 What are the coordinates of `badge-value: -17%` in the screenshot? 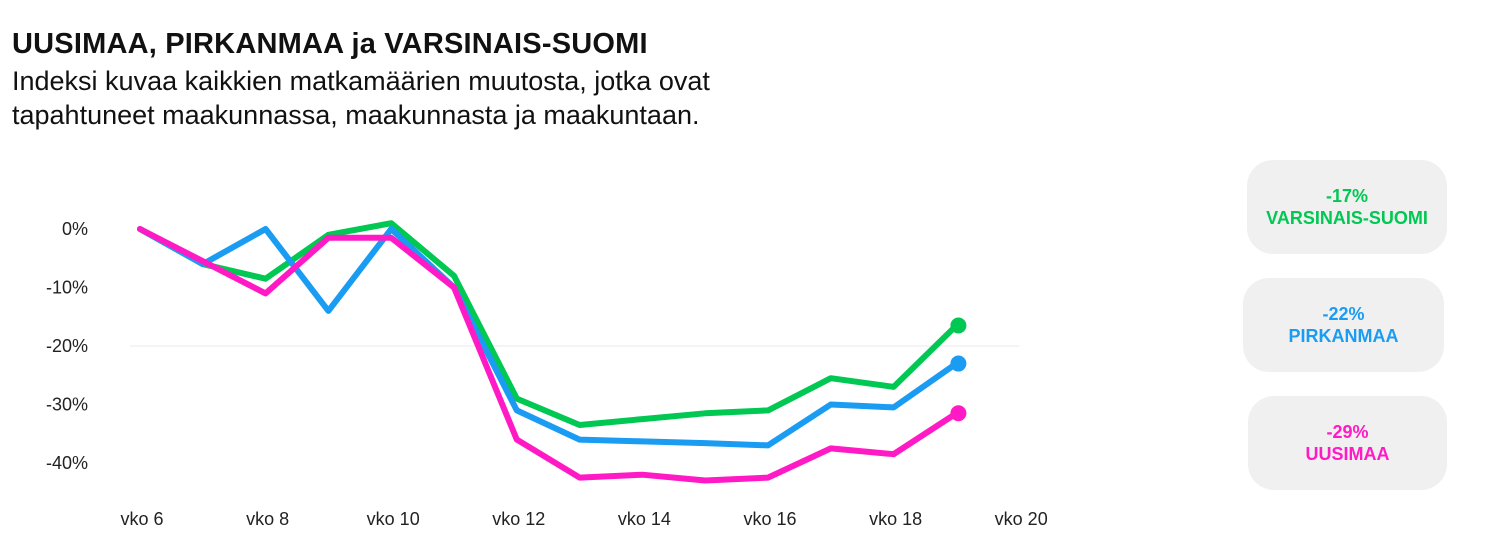 It's located at (1347, 196).